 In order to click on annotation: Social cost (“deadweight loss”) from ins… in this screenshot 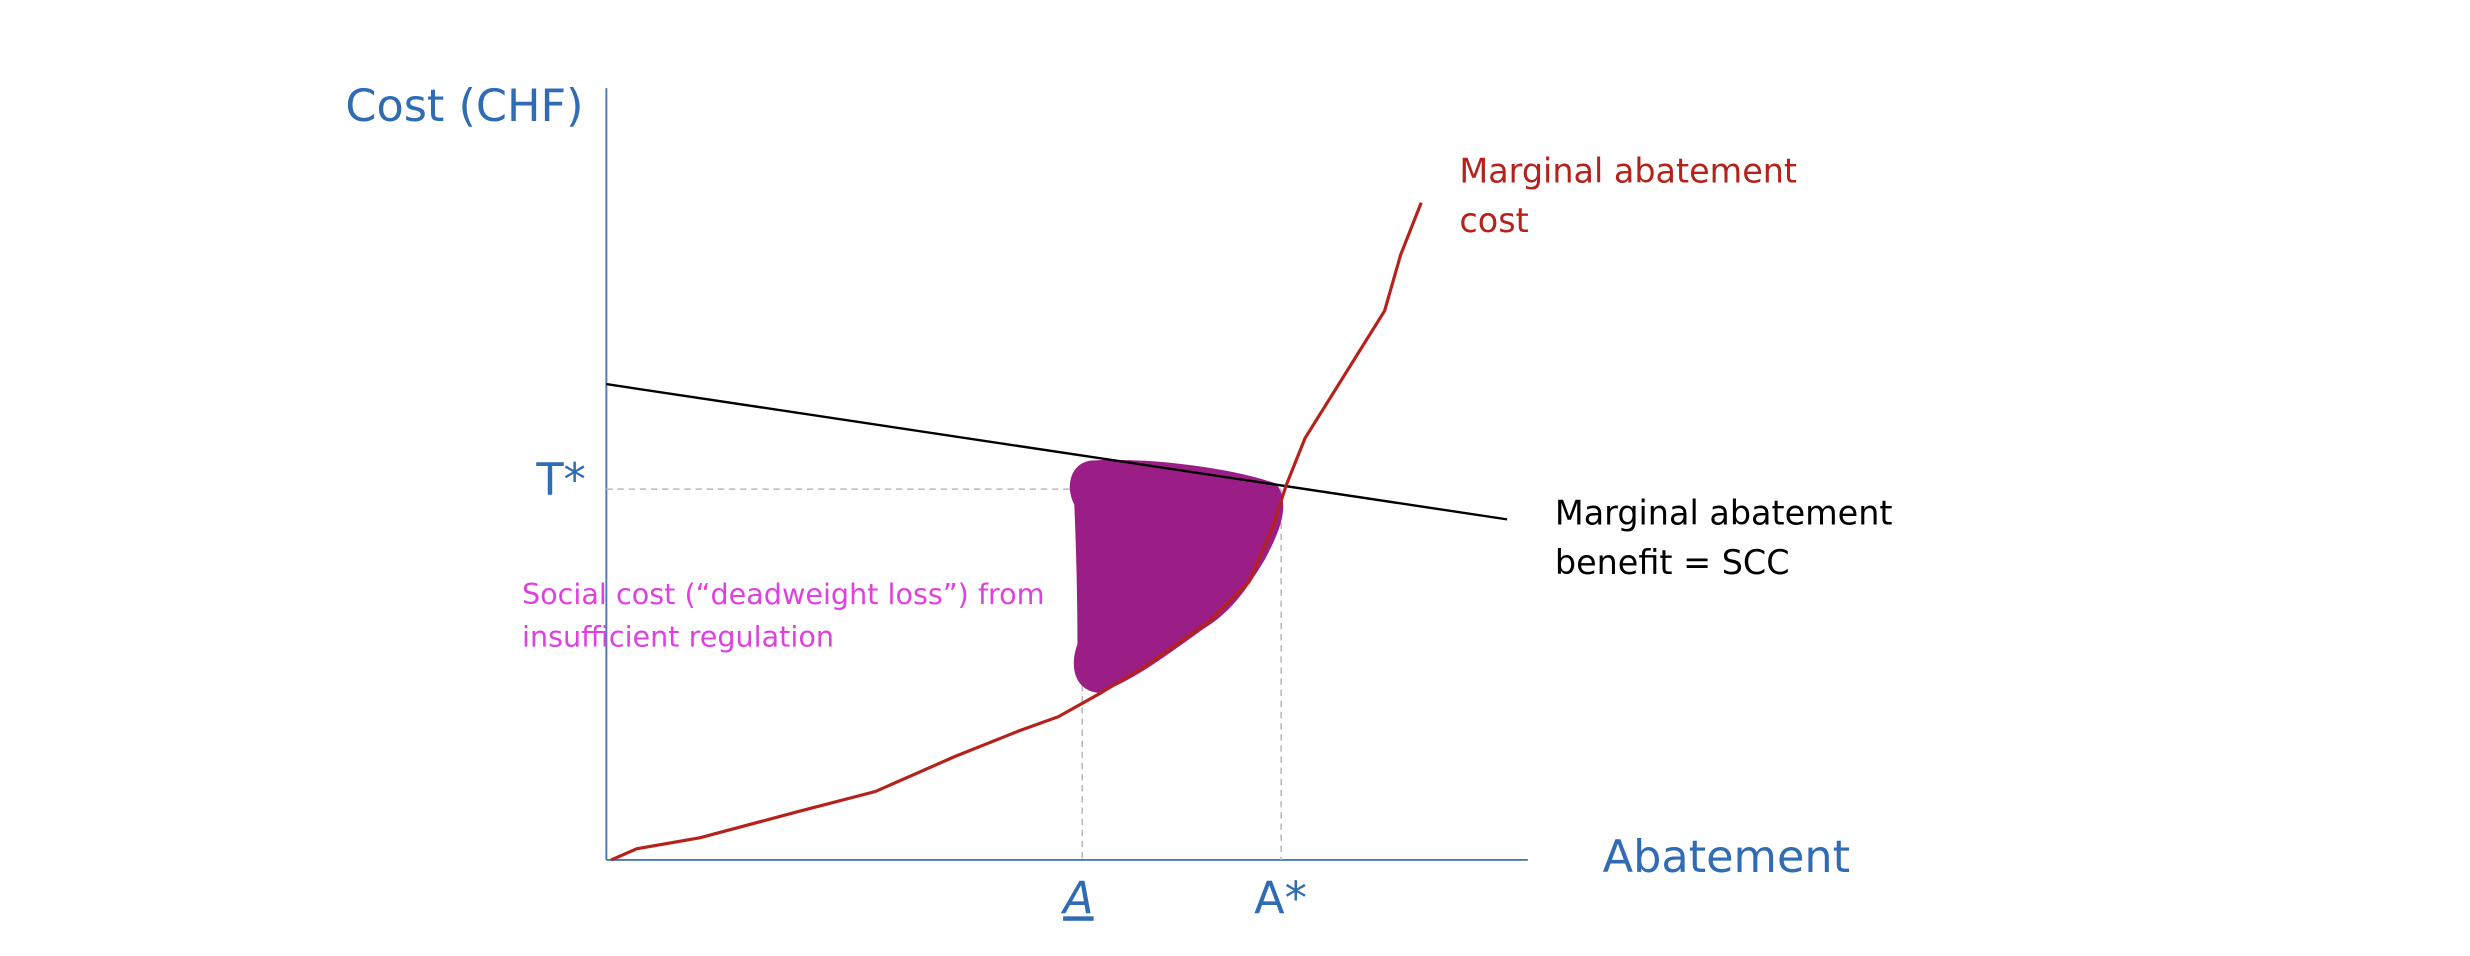, I will do `click(788, 615)`.